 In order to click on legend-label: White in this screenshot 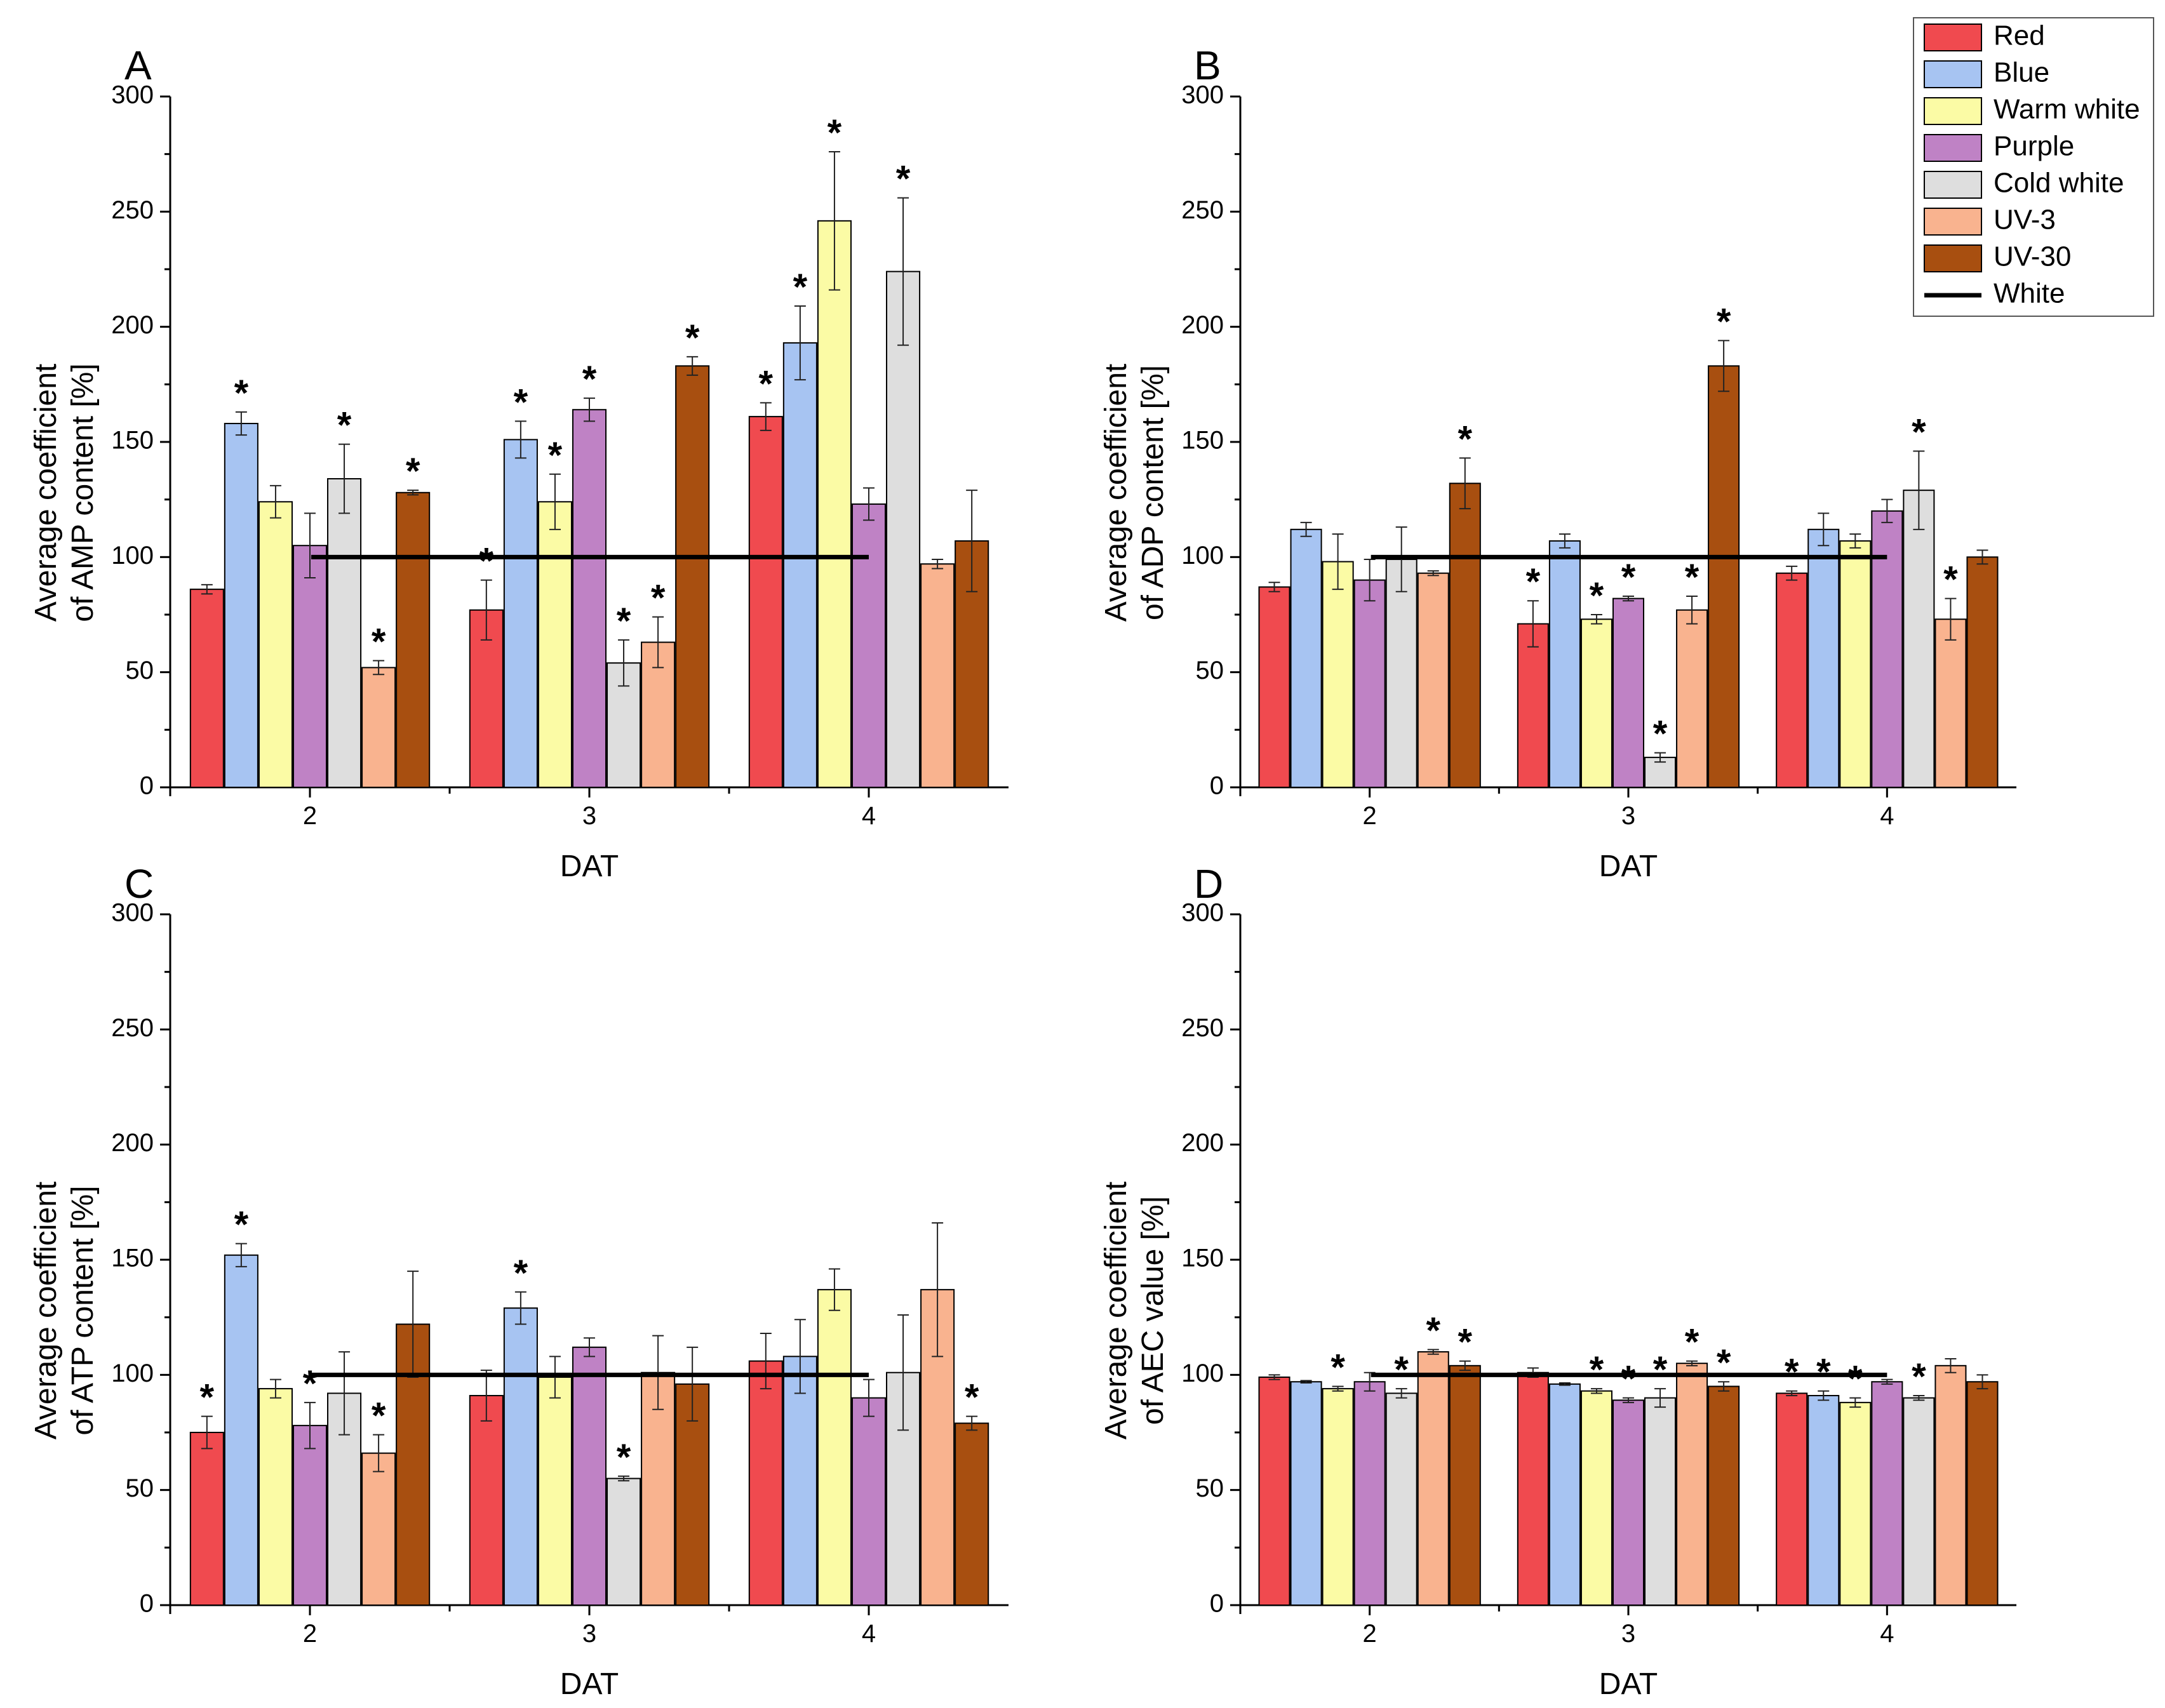, I will do `click(2029, 293)`.